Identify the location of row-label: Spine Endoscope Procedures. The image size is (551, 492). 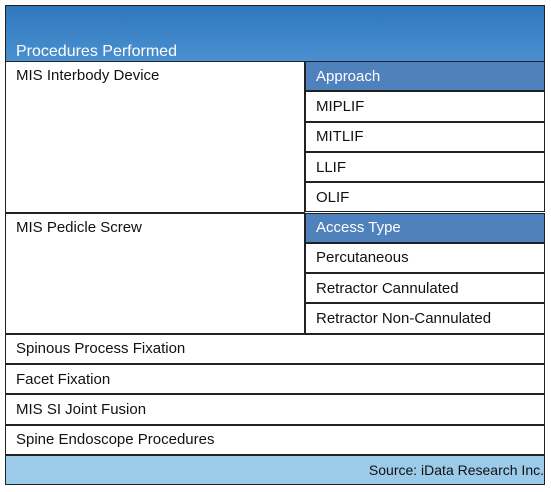
(275, 439).